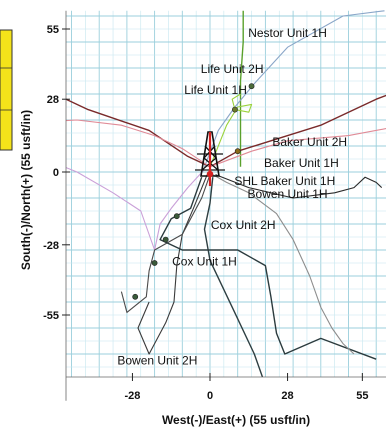  What do you see at coordinates (309, 142) in the screenshot?
I see `series-label-baker-unit-2h: Baker Unit 2H` at bounding box center [309, 142].